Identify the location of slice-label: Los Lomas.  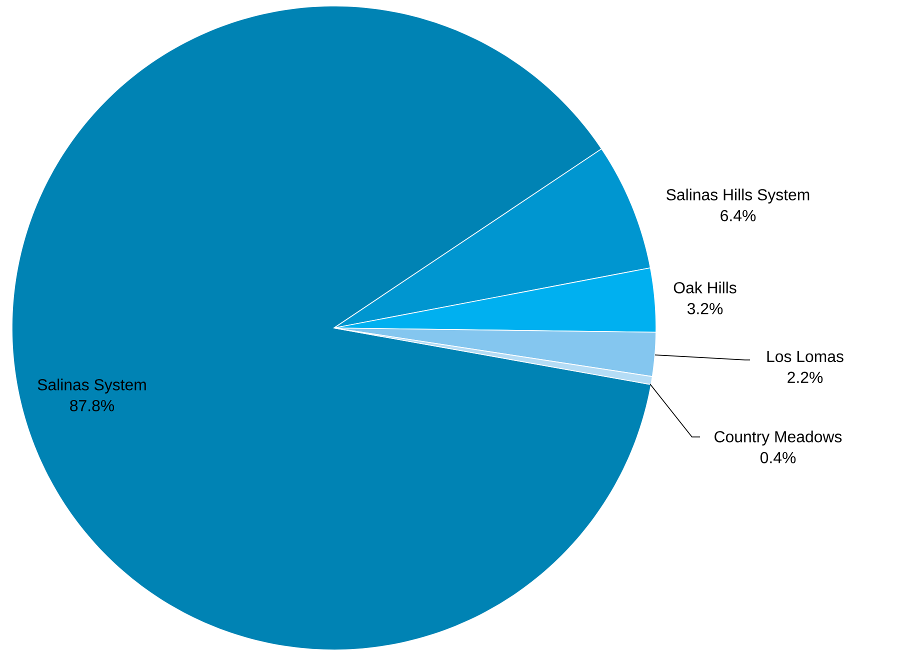
(805, 356).